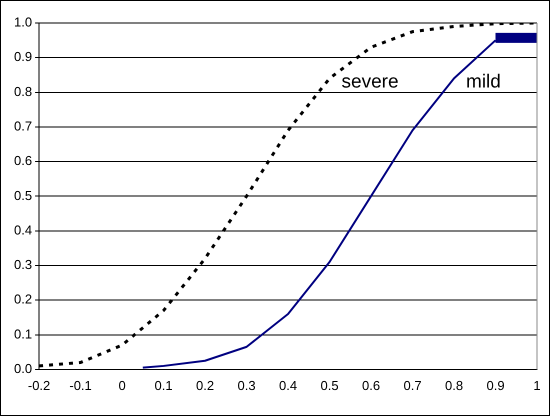 This screenshot has height=416, width=550. I want to click on x-tick-label: -0.1, so click(80, 385).